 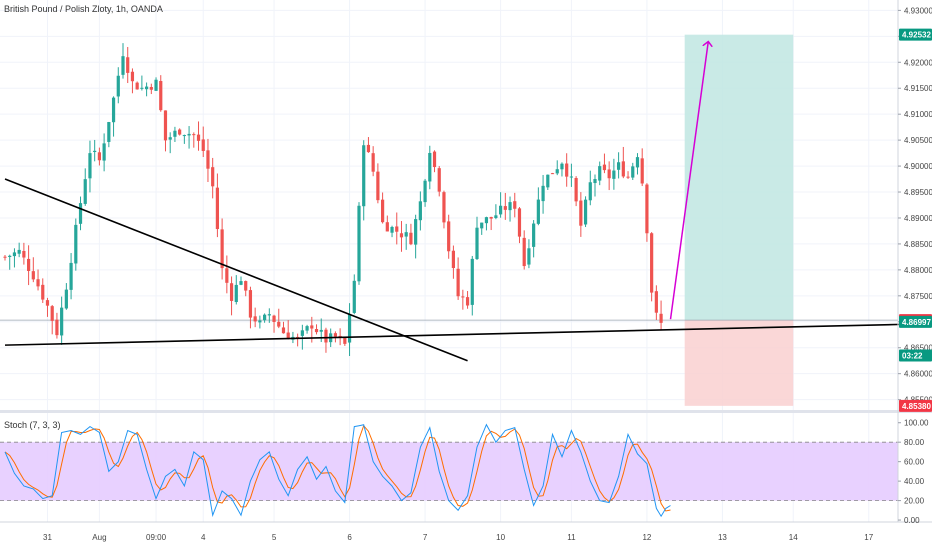 What do you see at coordinates (449, 471) in the screenshot?
I see `stoch-band` at bounding box center [449, 471].